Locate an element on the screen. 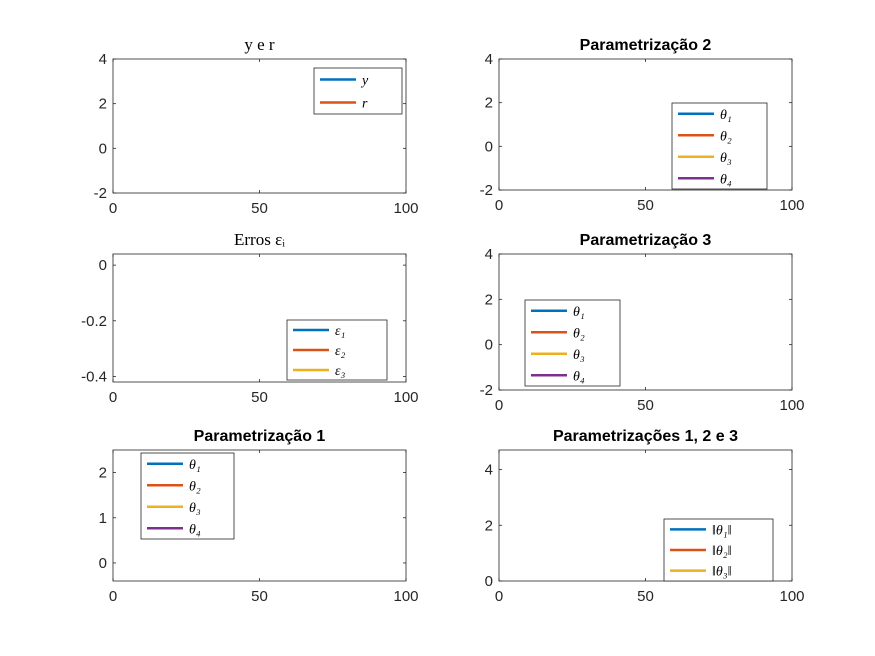 The width and height of the screenshot is (875, 656). legend-label: ‖θ₃‖ is located at coordinates (722, 572).